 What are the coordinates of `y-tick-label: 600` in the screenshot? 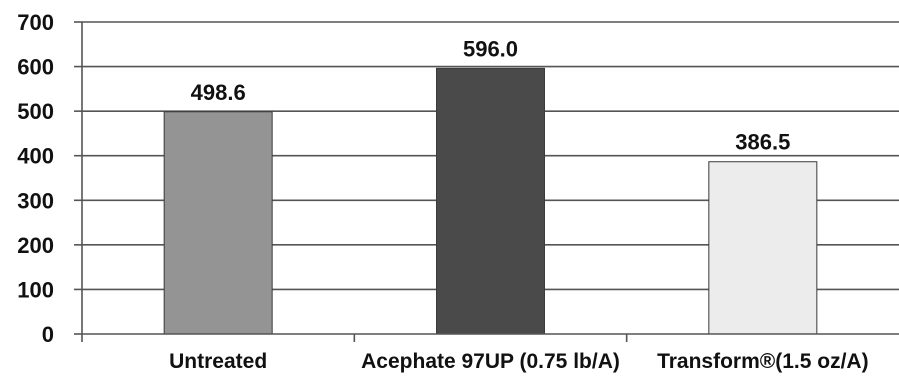 It's located at (35, 67).